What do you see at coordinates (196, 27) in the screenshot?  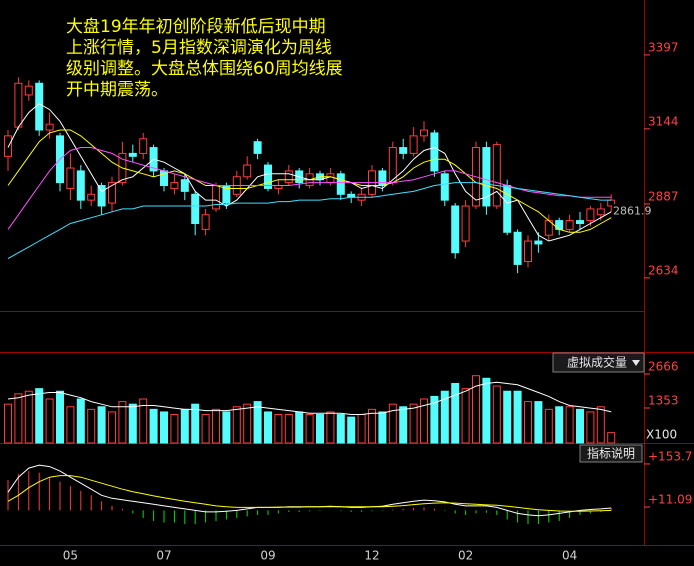 I see `annotation-line: 大盘19年年初创阶段新低后现中期` at bounding box center [196, 27].